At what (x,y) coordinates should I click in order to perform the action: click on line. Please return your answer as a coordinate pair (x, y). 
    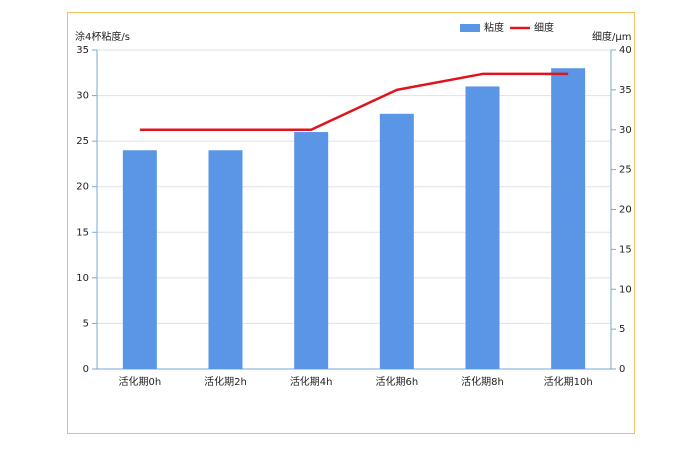
    Looking at the image, I should click on (354, 101).